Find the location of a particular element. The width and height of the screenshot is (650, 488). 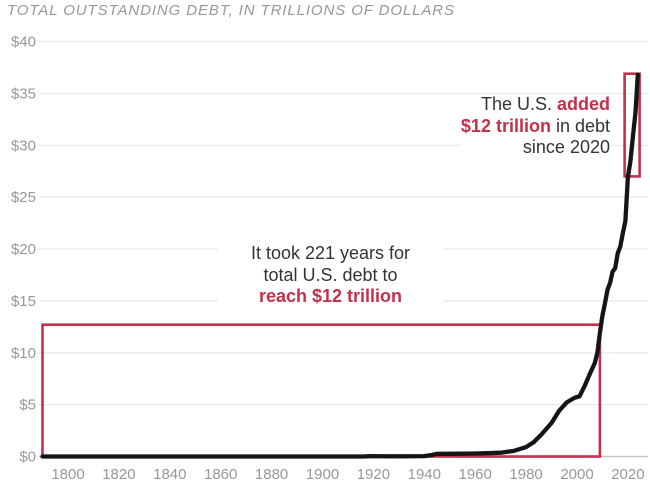

annotation-line: total U.S. debt to is located at coordinates (330, 276).